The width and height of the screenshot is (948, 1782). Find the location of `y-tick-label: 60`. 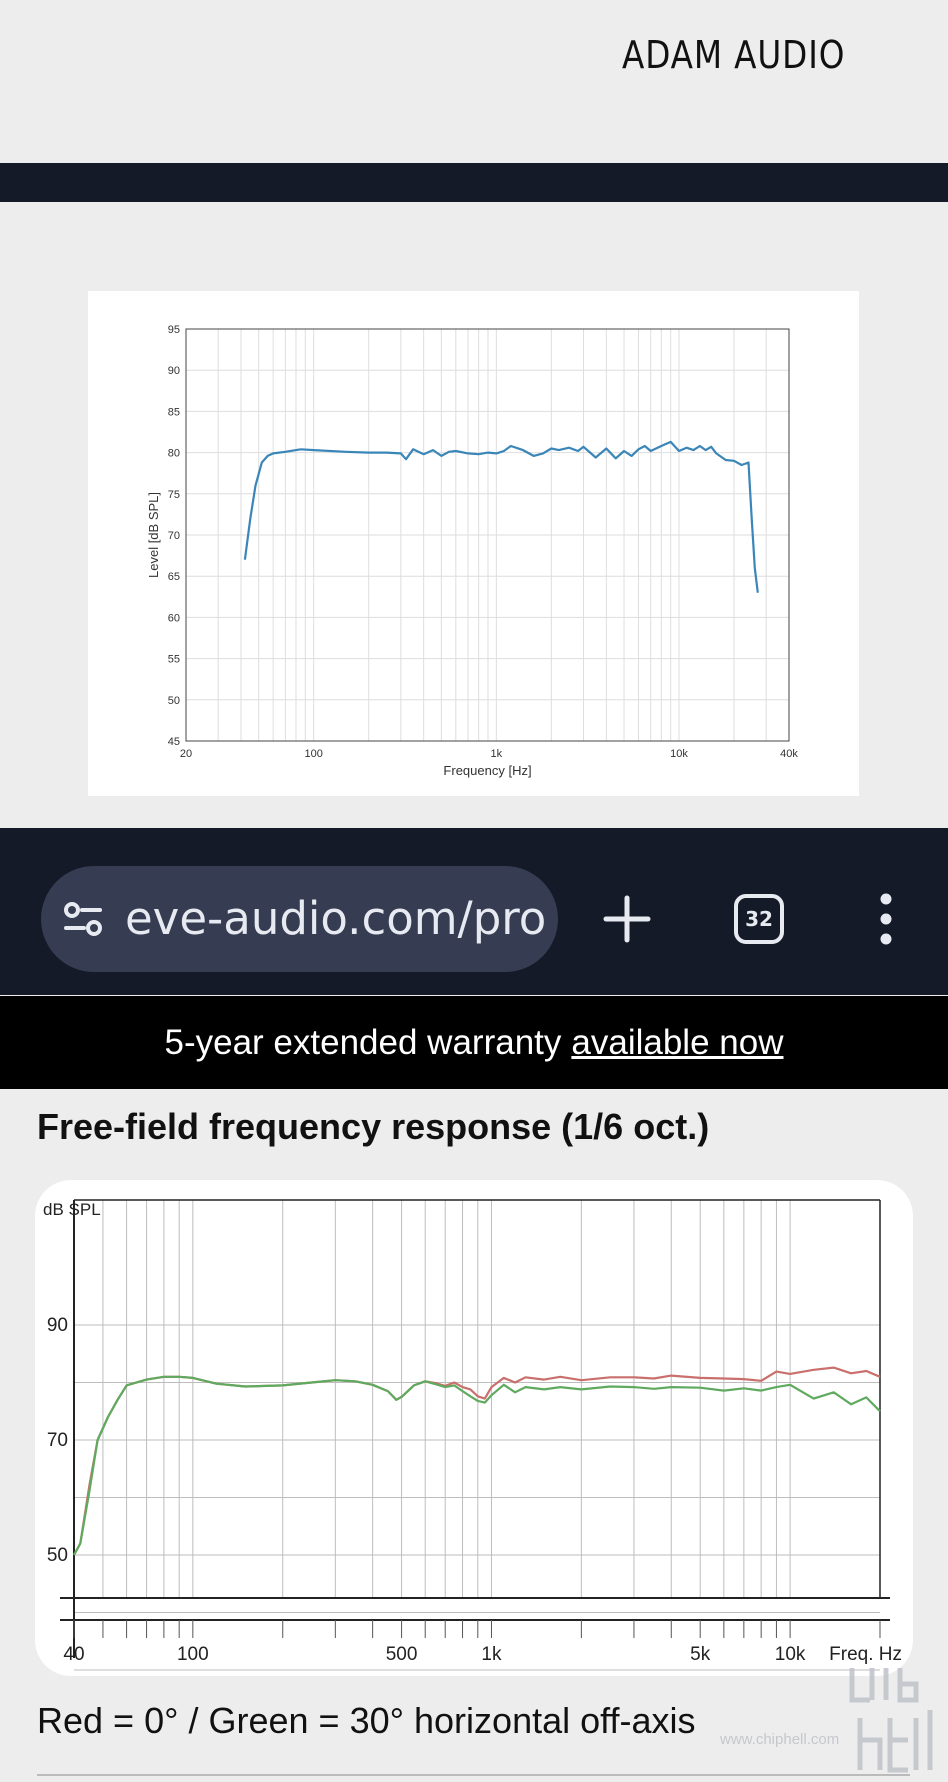

y-tick-label: 60 is located at coordinates (174, 618).